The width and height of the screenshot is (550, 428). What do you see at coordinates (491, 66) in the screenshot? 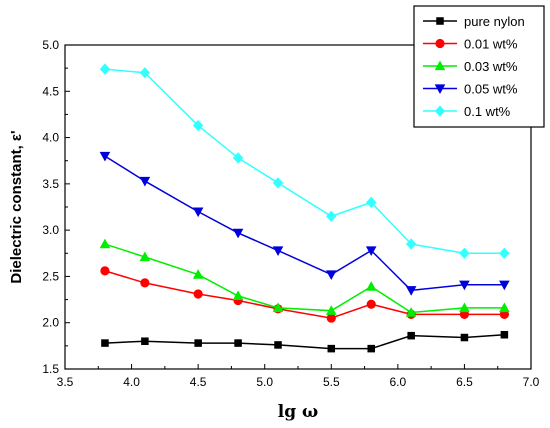
I see `legend-label: 0.03 wt%` at bounding box center [491, 66].